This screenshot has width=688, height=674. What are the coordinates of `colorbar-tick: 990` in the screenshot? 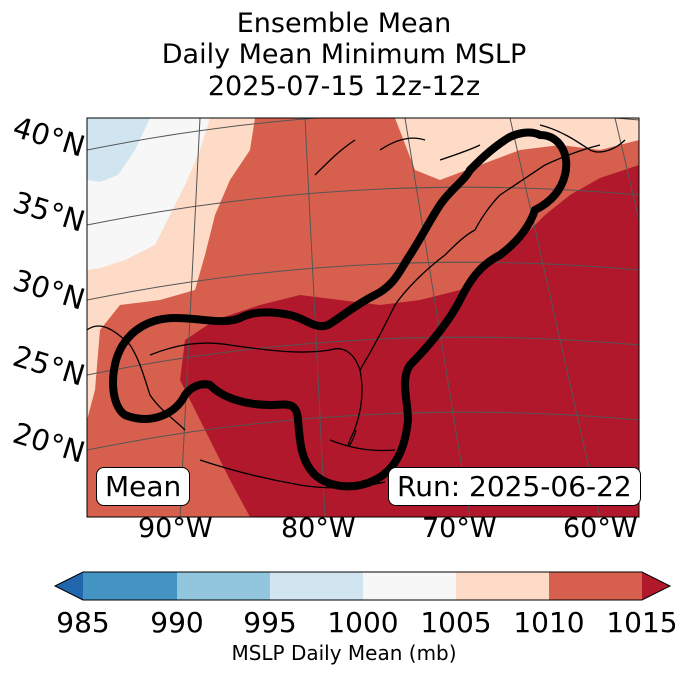 It's located at (177, 622).